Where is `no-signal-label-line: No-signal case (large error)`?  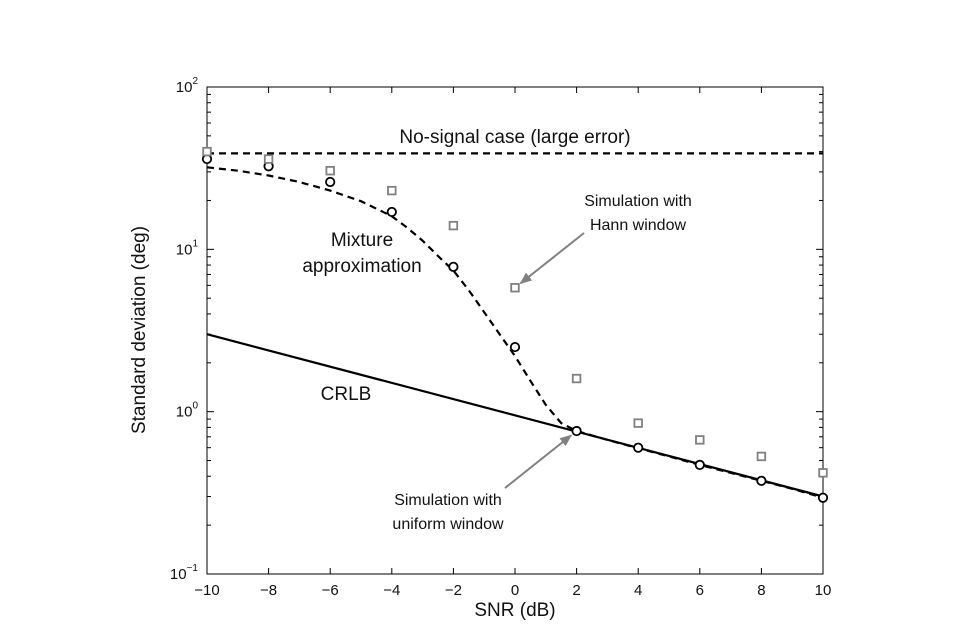
no-signal-label-line: No-signal case (large error) is located at coordinates (514, 137).